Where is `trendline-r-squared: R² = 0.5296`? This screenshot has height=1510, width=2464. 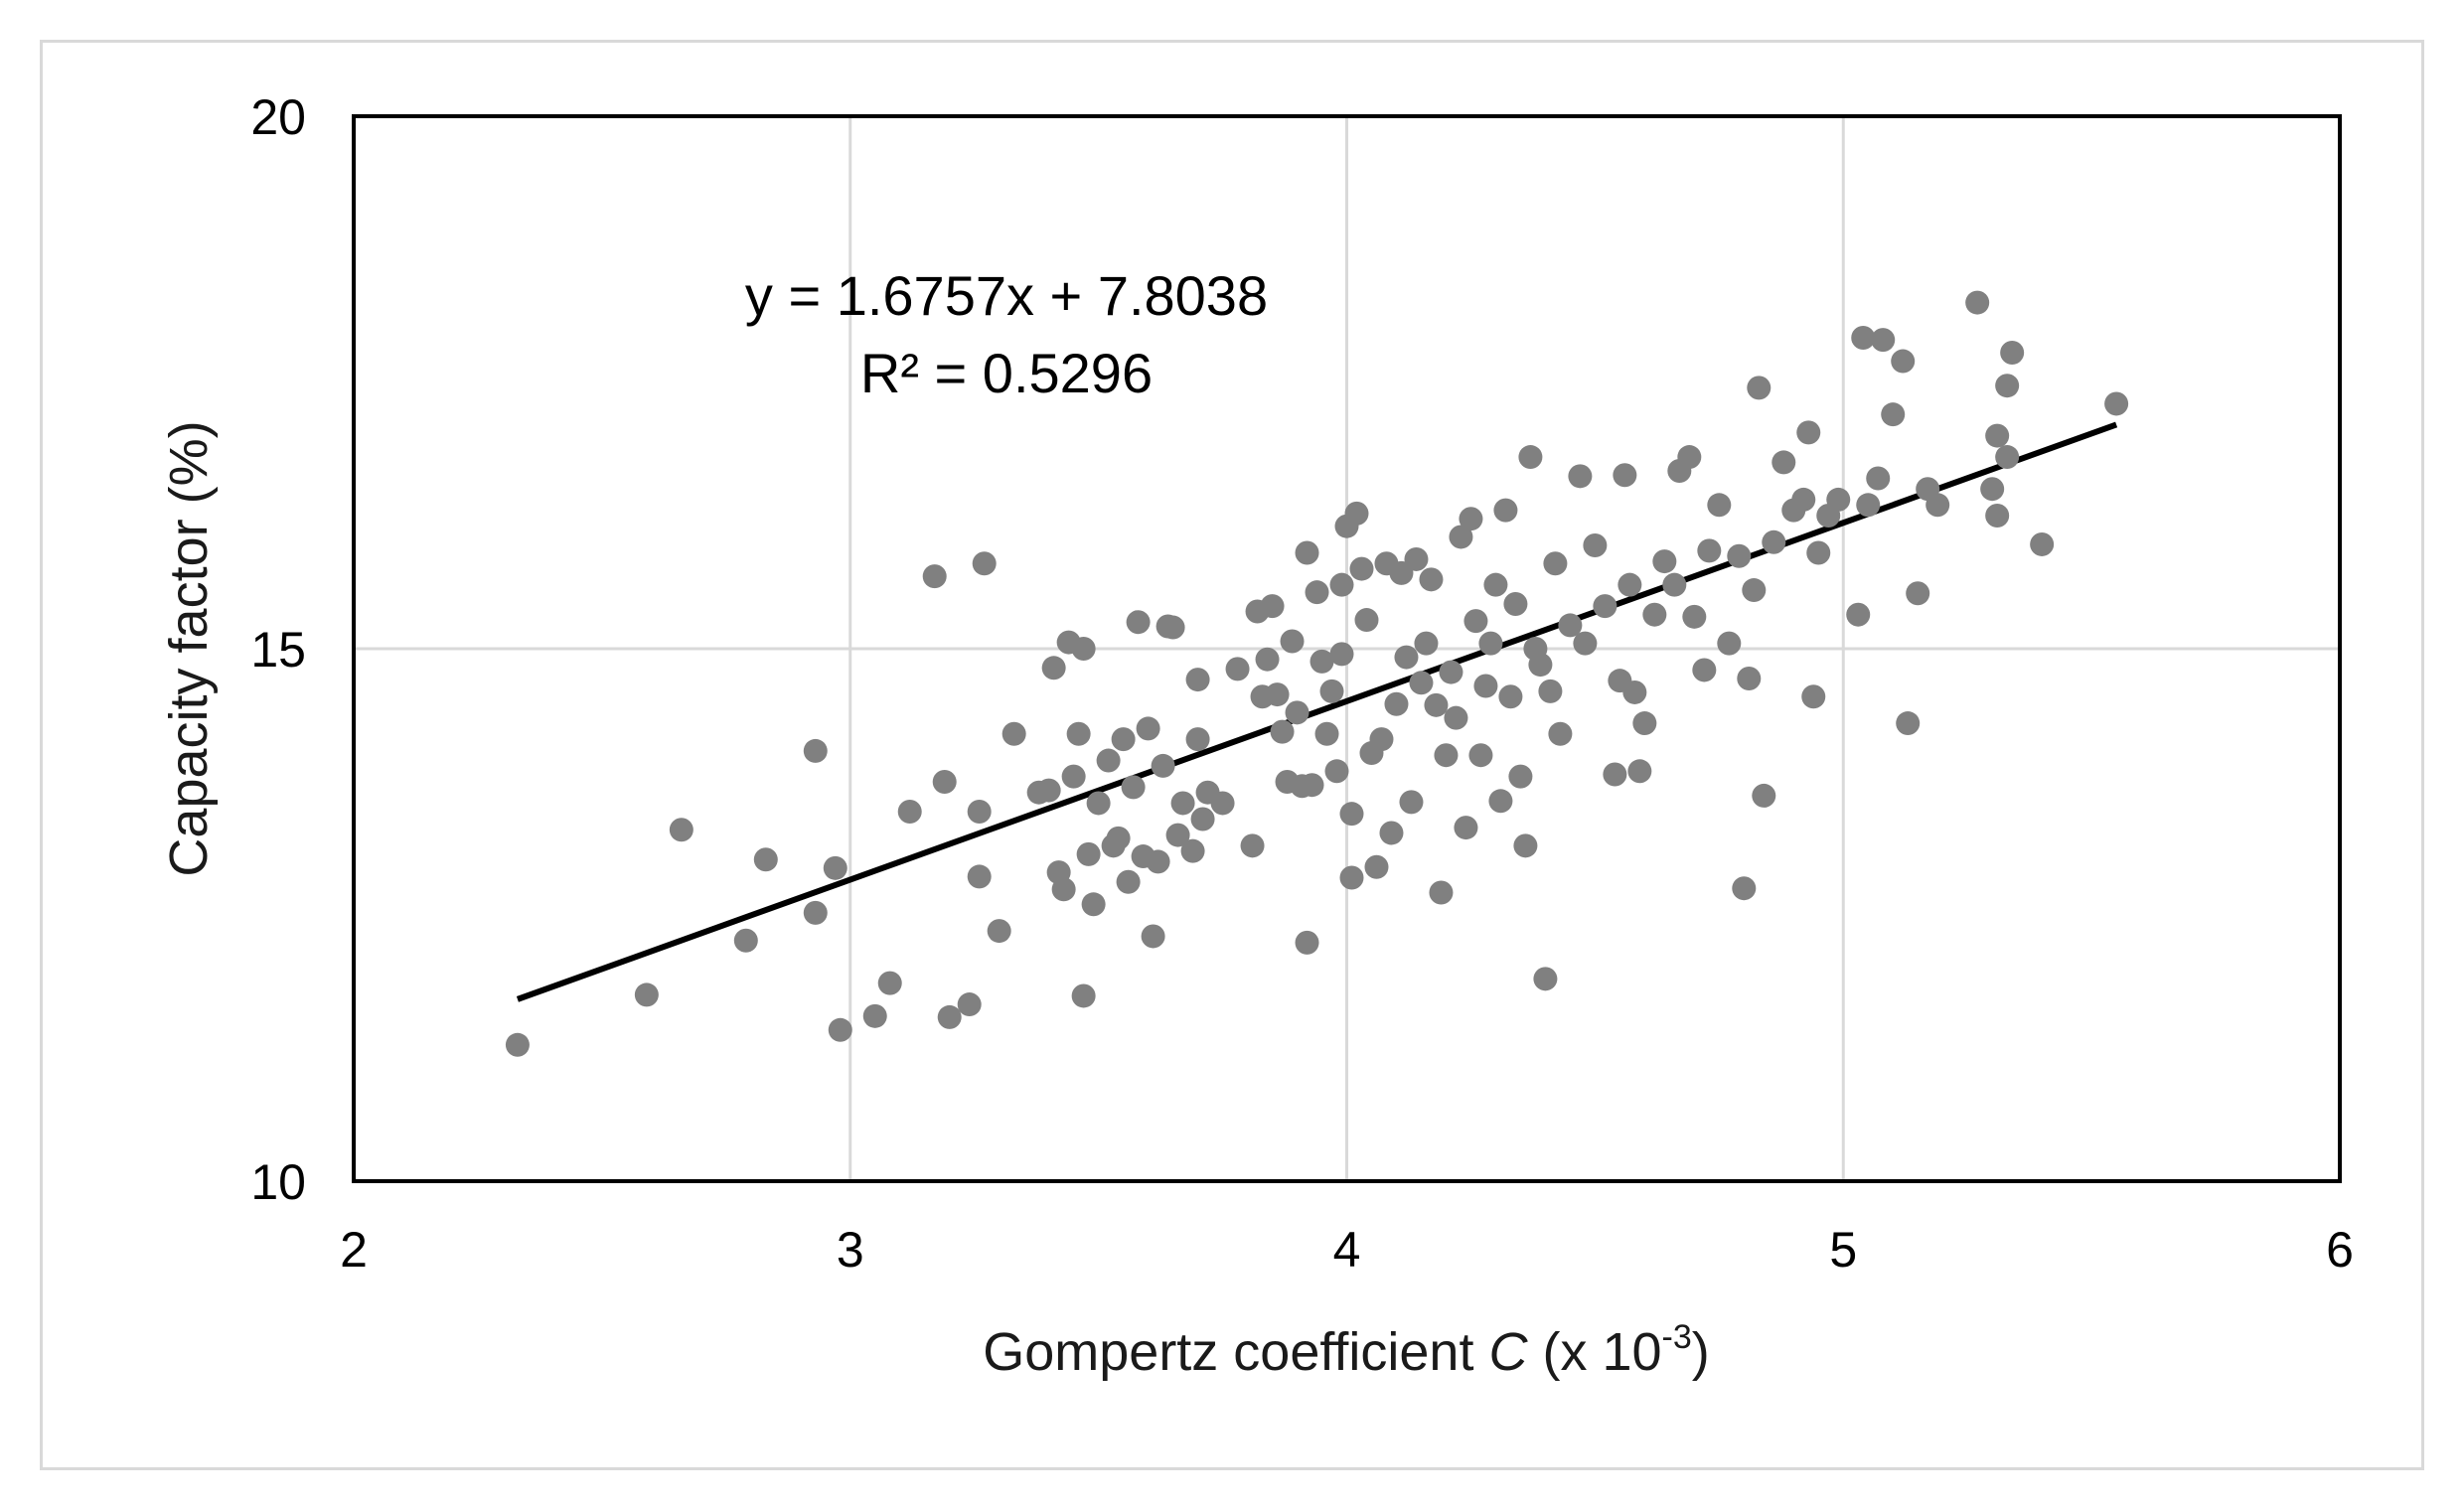
trendline-r-squared: R² = 0.5296 is located at coordinates (1006, 373).